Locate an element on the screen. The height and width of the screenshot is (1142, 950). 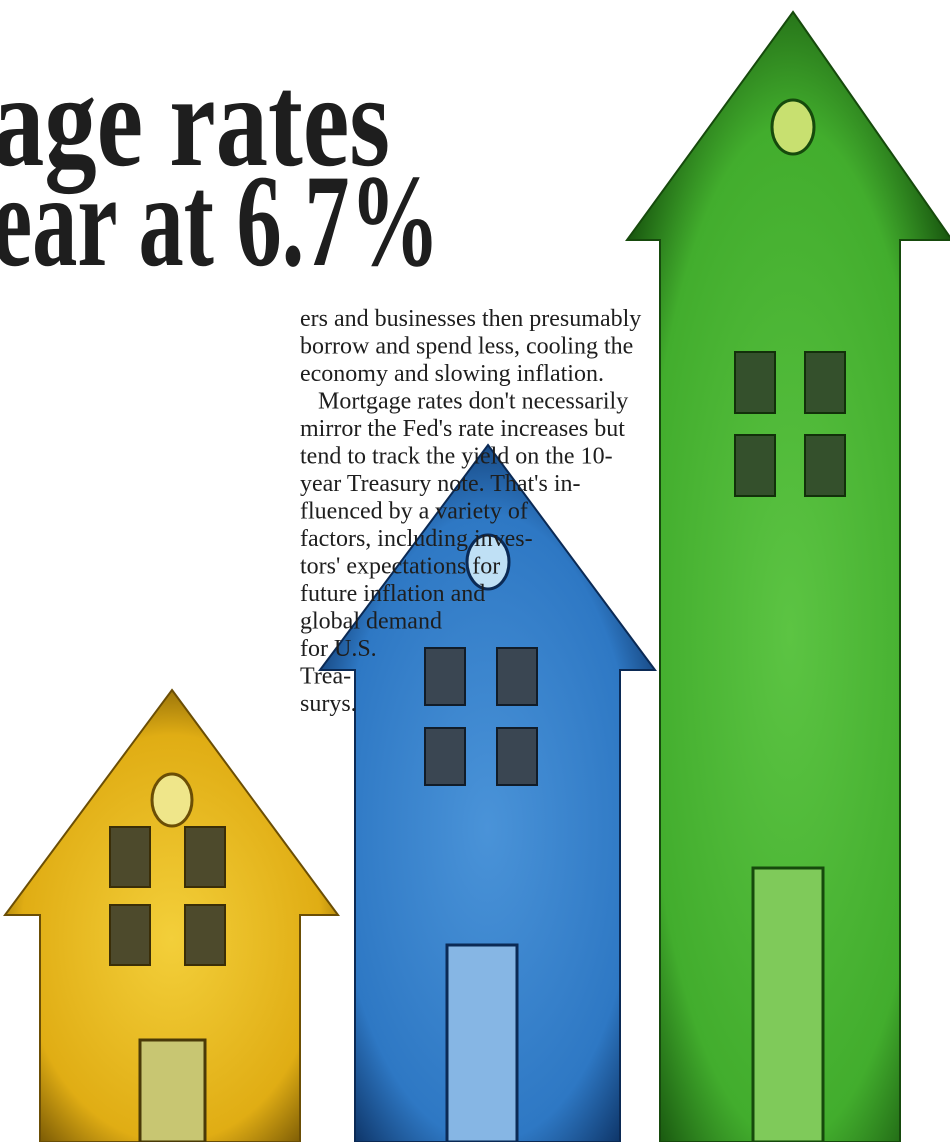
body-line: borrow and spend less, cooling the is located at coordinates (466, 347).